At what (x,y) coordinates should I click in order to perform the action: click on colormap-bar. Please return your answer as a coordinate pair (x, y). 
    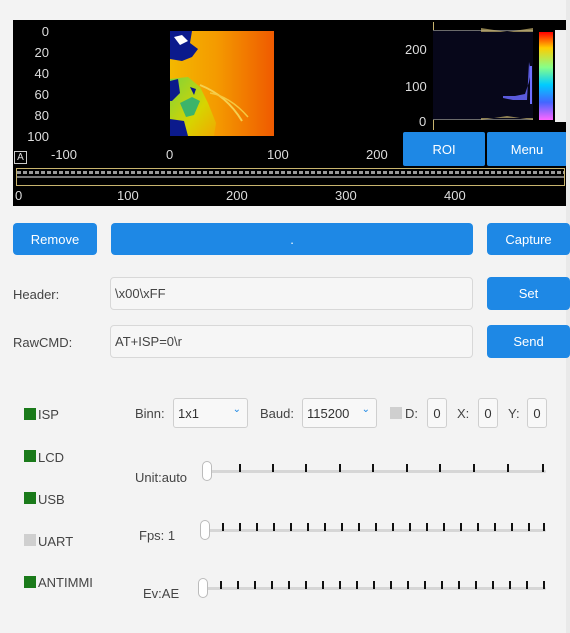
    Looking at the image, I should click on (546, 76).